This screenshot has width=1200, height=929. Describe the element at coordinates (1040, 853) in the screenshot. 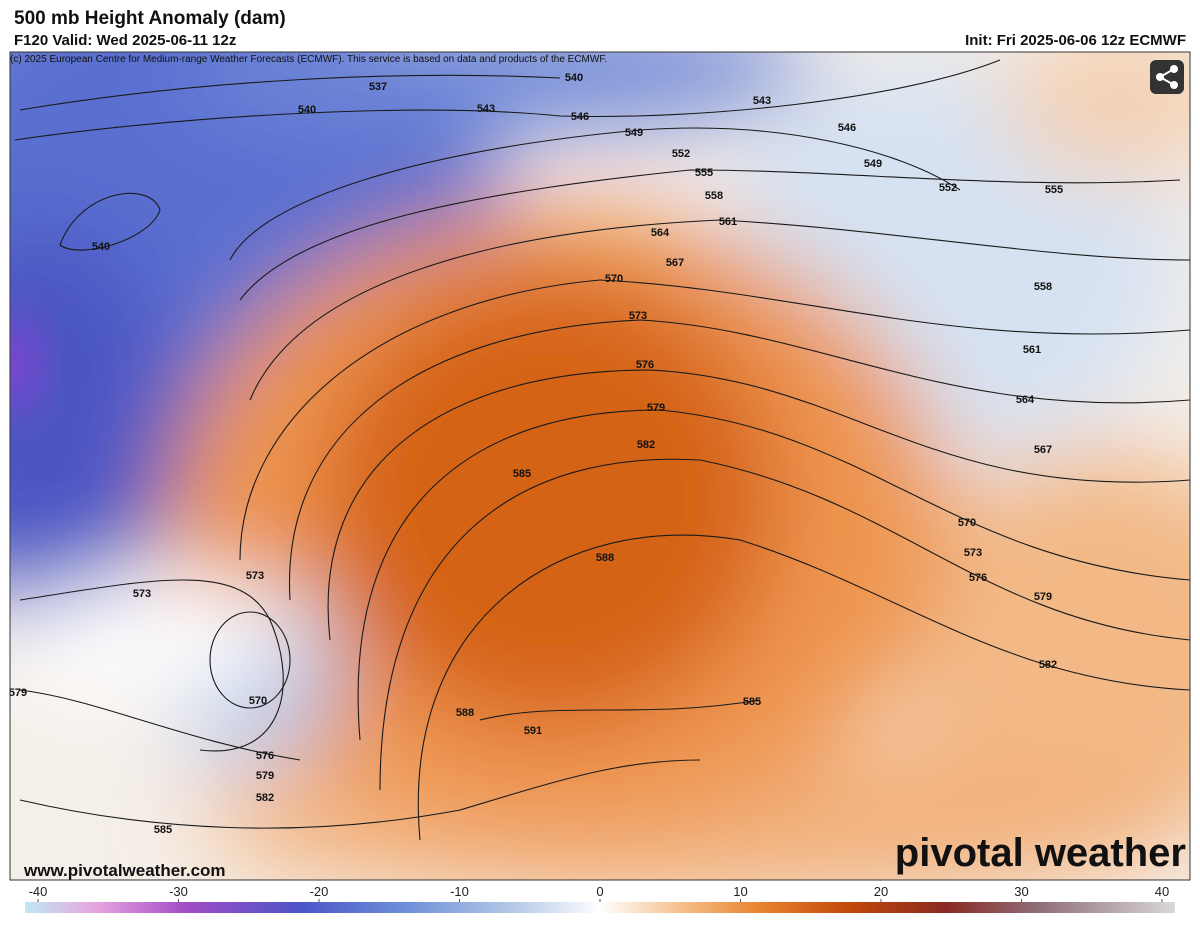

I see `logo: pivotal weather` at that location.